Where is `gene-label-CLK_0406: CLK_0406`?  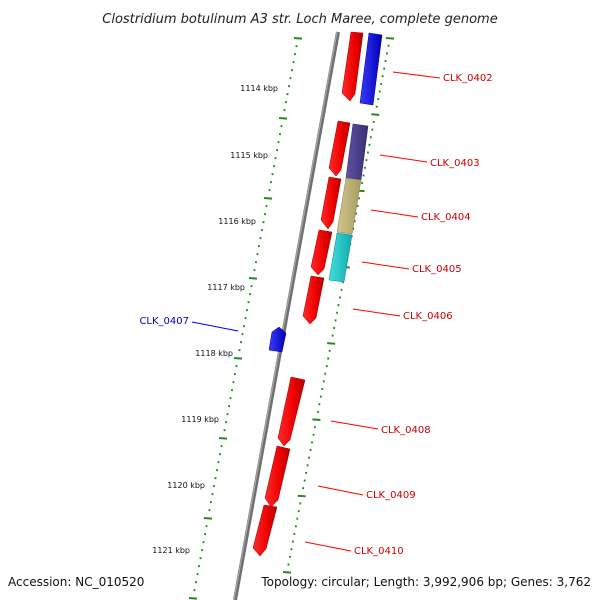 gene-label-CLK_0406: CLK_0406 is located at coordinates (428, 316).